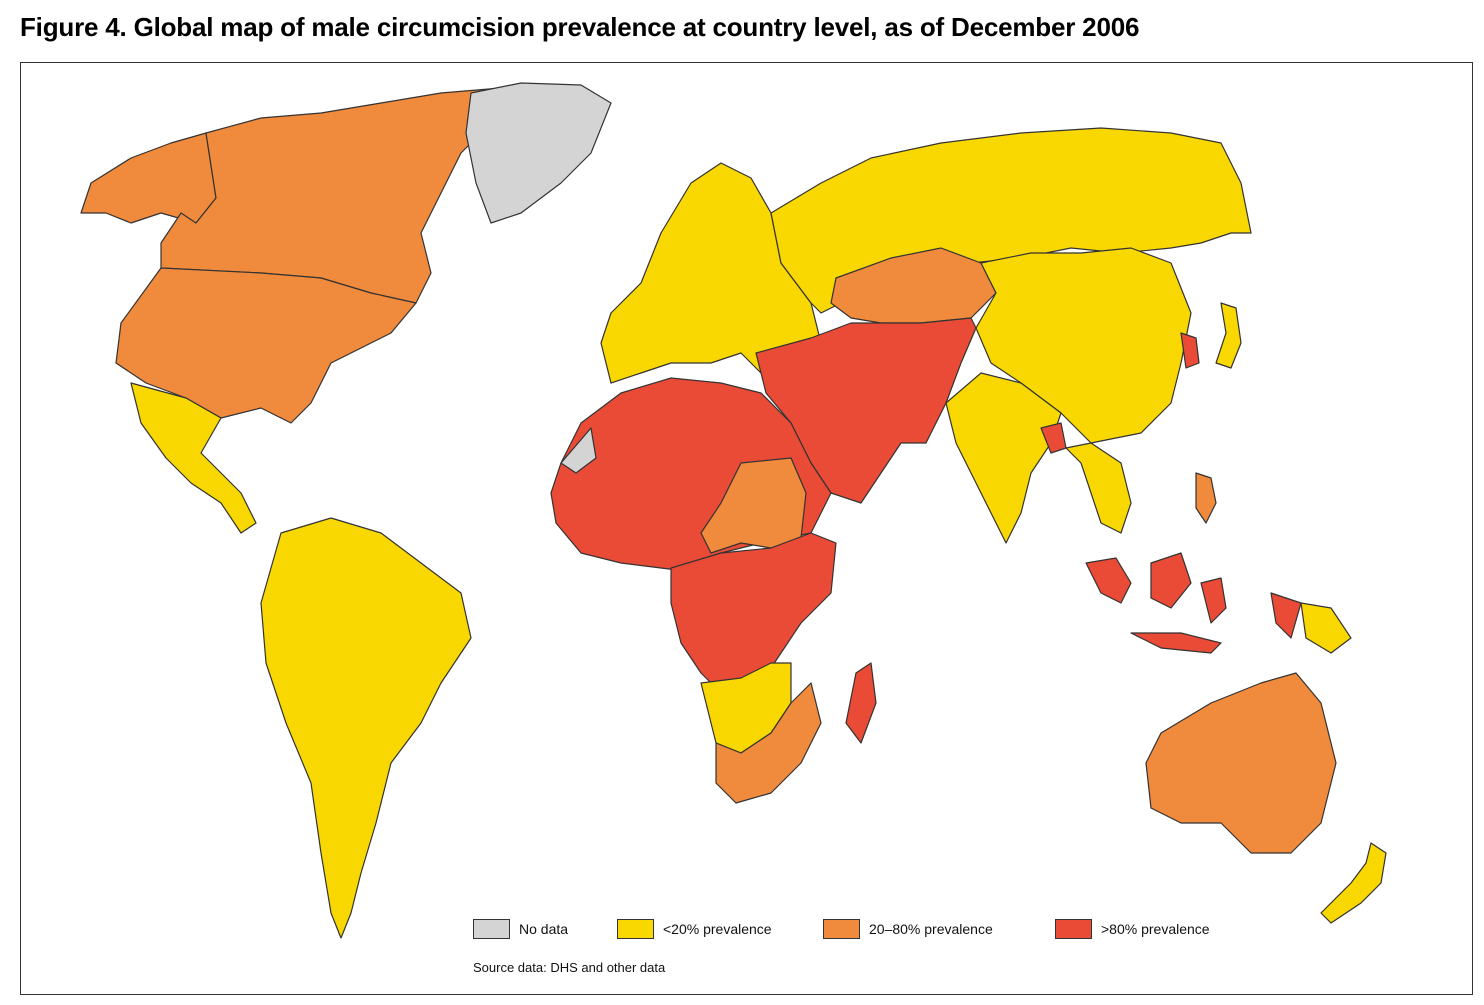 The width and height of the screenshot is (1484, 1005). Describe the element at coordinates (148, 178) in the screenshot. I see `region-alaska` at that location.